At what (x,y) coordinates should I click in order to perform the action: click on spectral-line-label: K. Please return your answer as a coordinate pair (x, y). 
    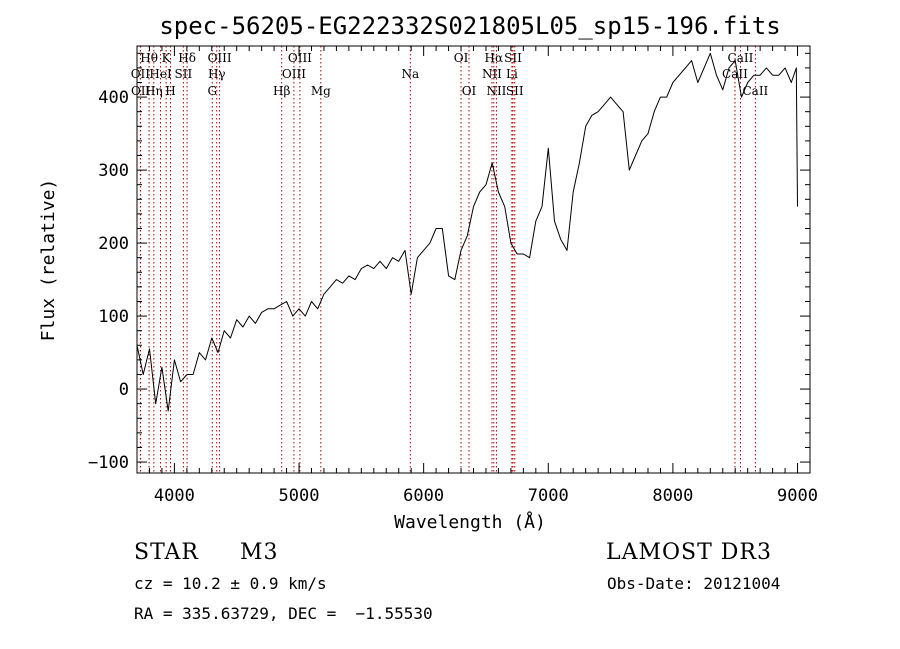
    Looking at the image, I should click on (167, 58).